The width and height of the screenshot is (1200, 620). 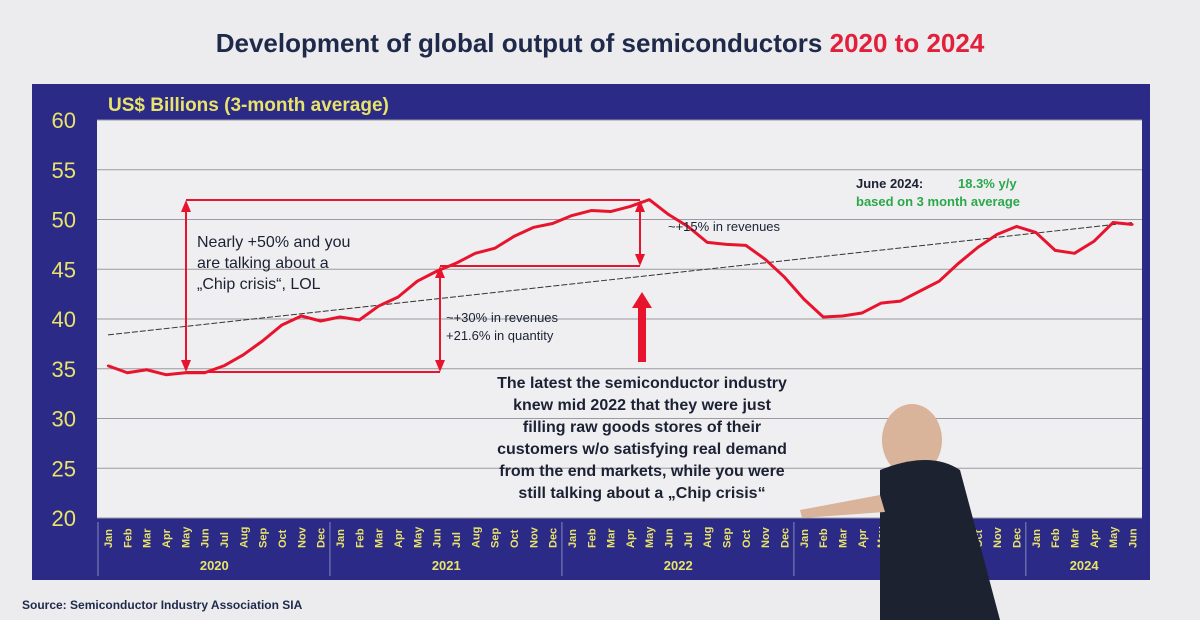 What do you see at coordinates (64, 170) in the screenshot?
I see `y-tick-label: 55` at bounding box center [64, 170].